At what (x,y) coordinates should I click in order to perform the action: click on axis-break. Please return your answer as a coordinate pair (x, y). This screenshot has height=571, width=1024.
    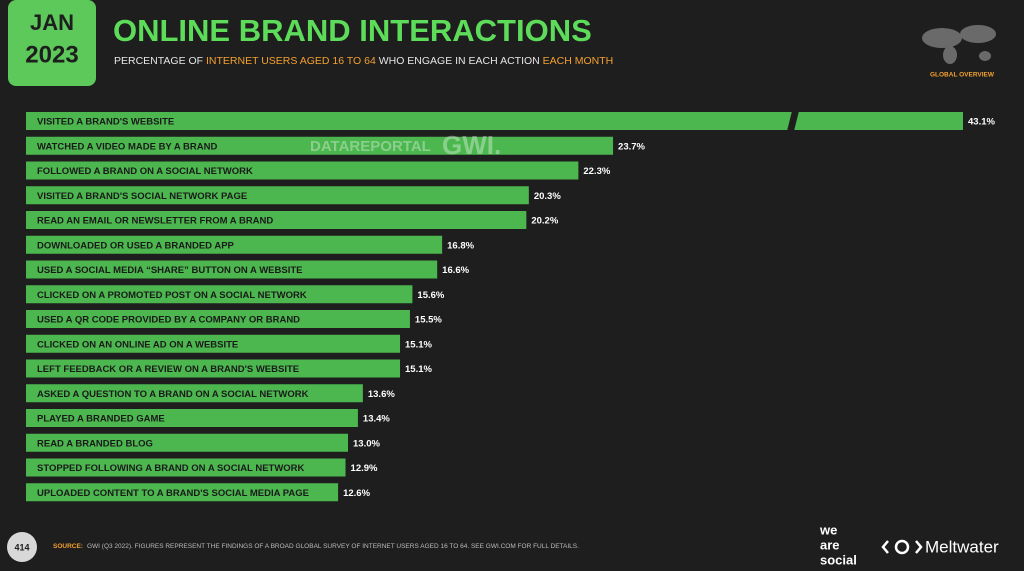
    Looking at the image, I should click on (793, 121).